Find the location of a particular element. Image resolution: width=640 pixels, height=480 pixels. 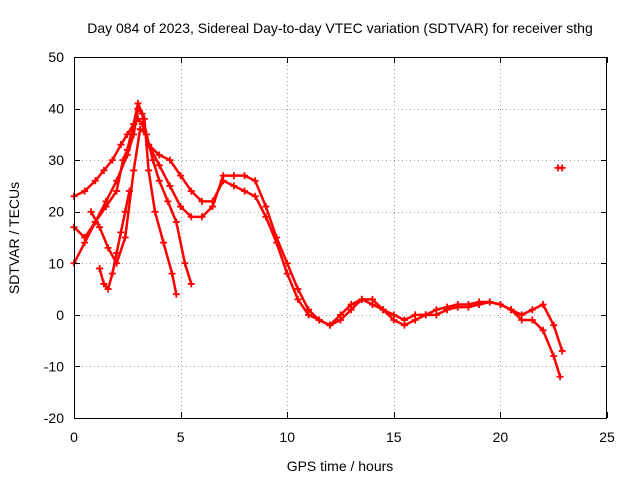

y-tick-label: 40 is located at coordinates (56, 109).